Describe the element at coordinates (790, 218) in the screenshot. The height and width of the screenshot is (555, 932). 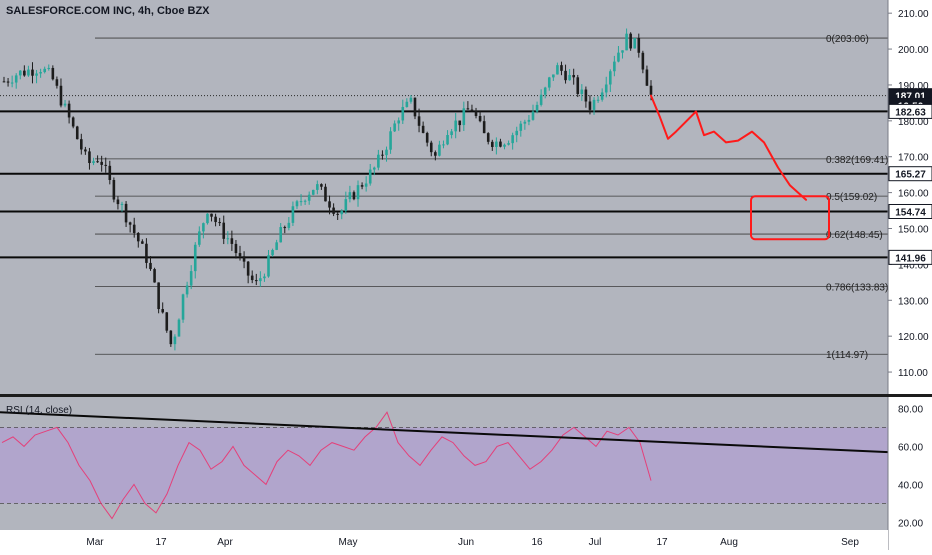
I see `target-zone-box` at that location.